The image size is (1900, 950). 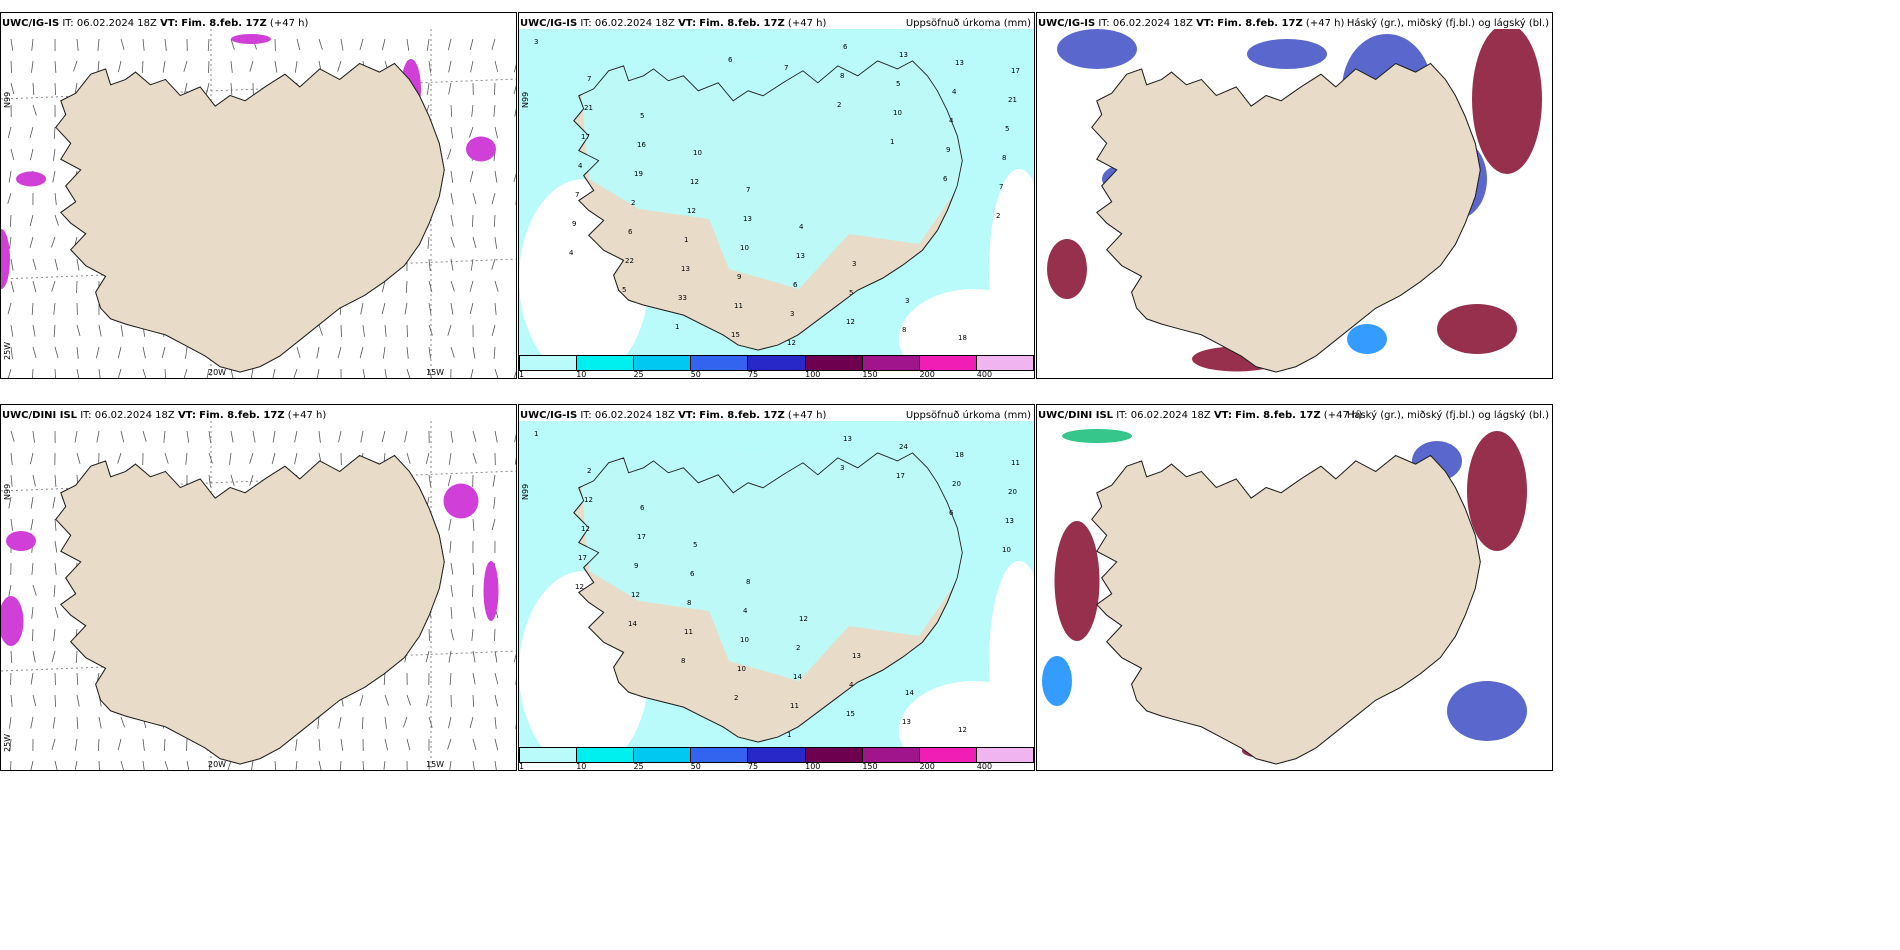 I want to click on precip-value-label: 20, so click(x=1012, y=492).